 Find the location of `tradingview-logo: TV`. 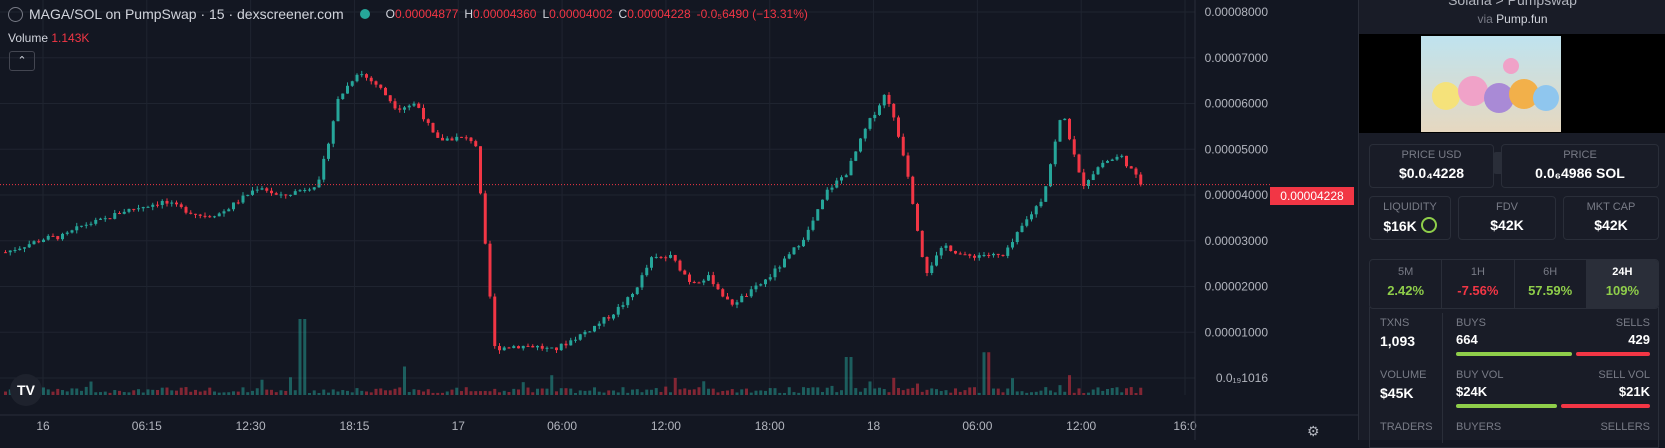

tradingview-logo: TV is located at coordinates (26, 390).